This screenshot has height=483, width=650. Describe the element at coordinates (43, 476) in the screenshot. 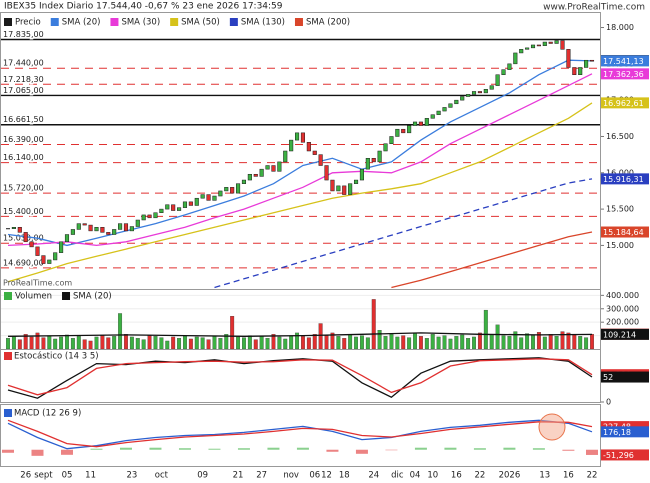

I see `x-tick-label: sept` at that location.